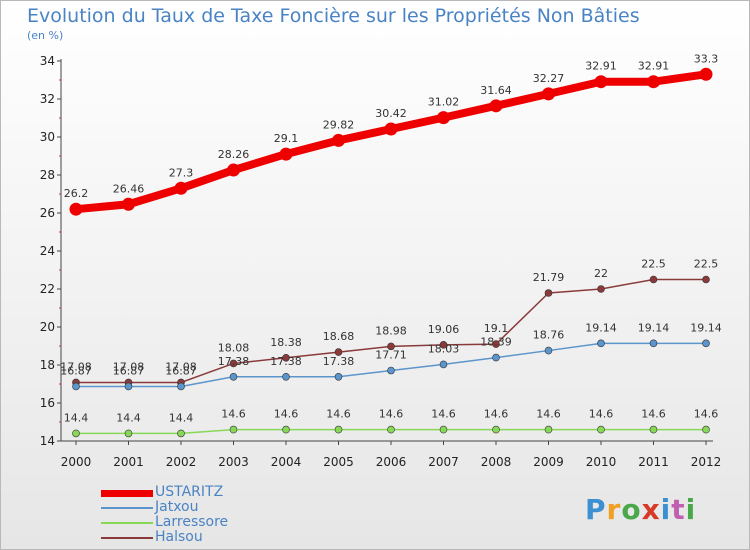  Describe the element at coordinates (444, 102) in the screenshot. I see `data-label-ustaritz: 31.02` at that location.